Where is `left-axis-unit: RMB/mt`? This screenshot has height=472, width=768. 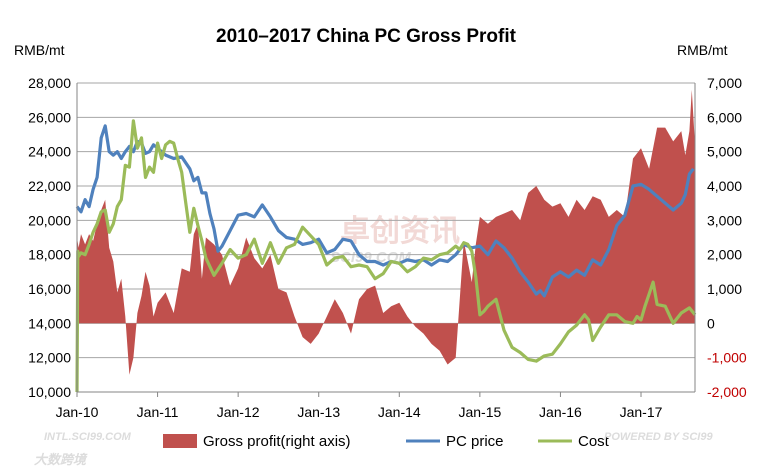
left-axis-unit: RMB/mt is located at coordinates (39, 50).